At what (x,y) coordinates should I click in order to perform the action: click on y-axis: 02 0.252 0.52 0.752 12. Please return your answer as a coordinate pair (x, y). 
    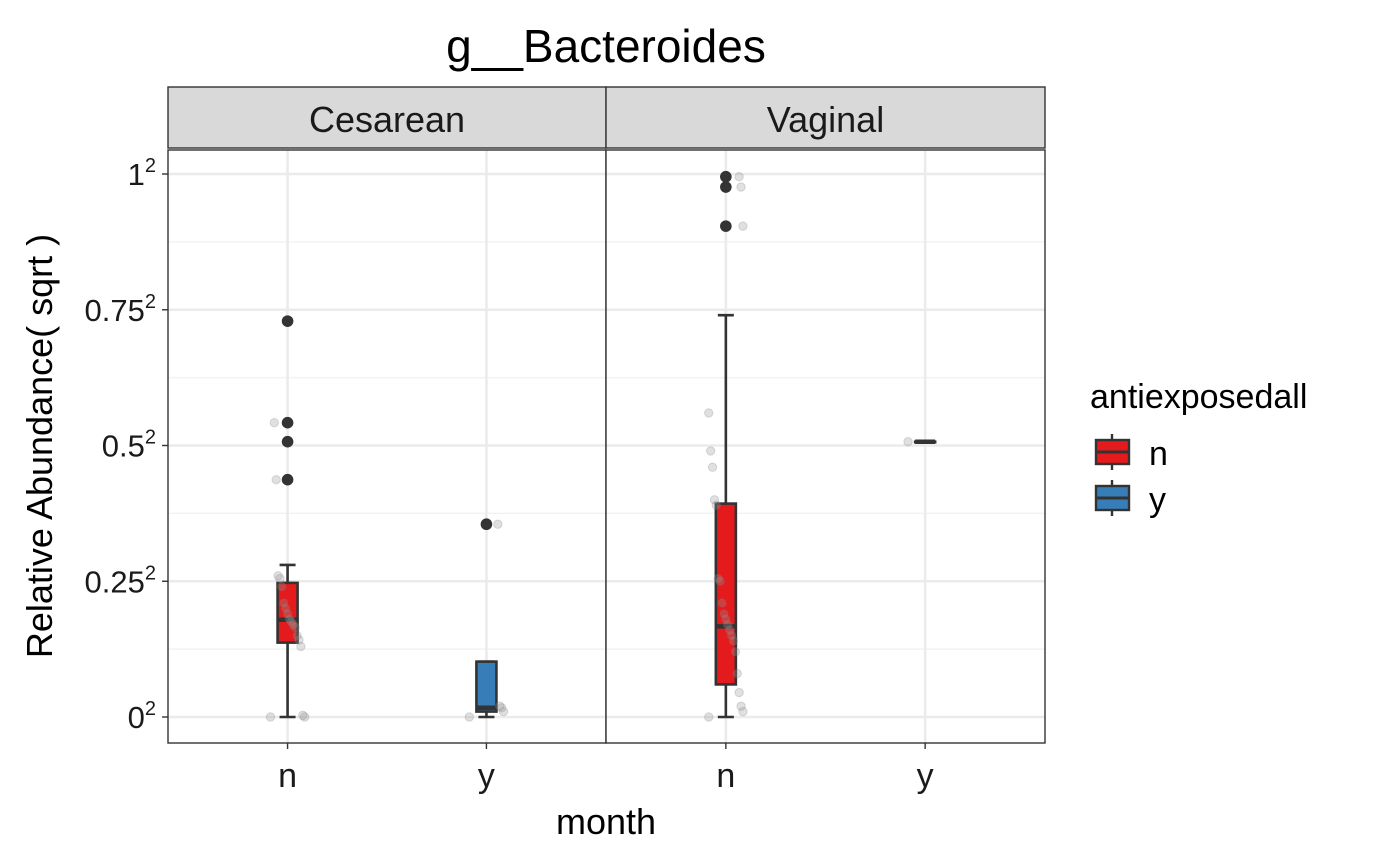
    Looking at the image, I should click on (126, 445).